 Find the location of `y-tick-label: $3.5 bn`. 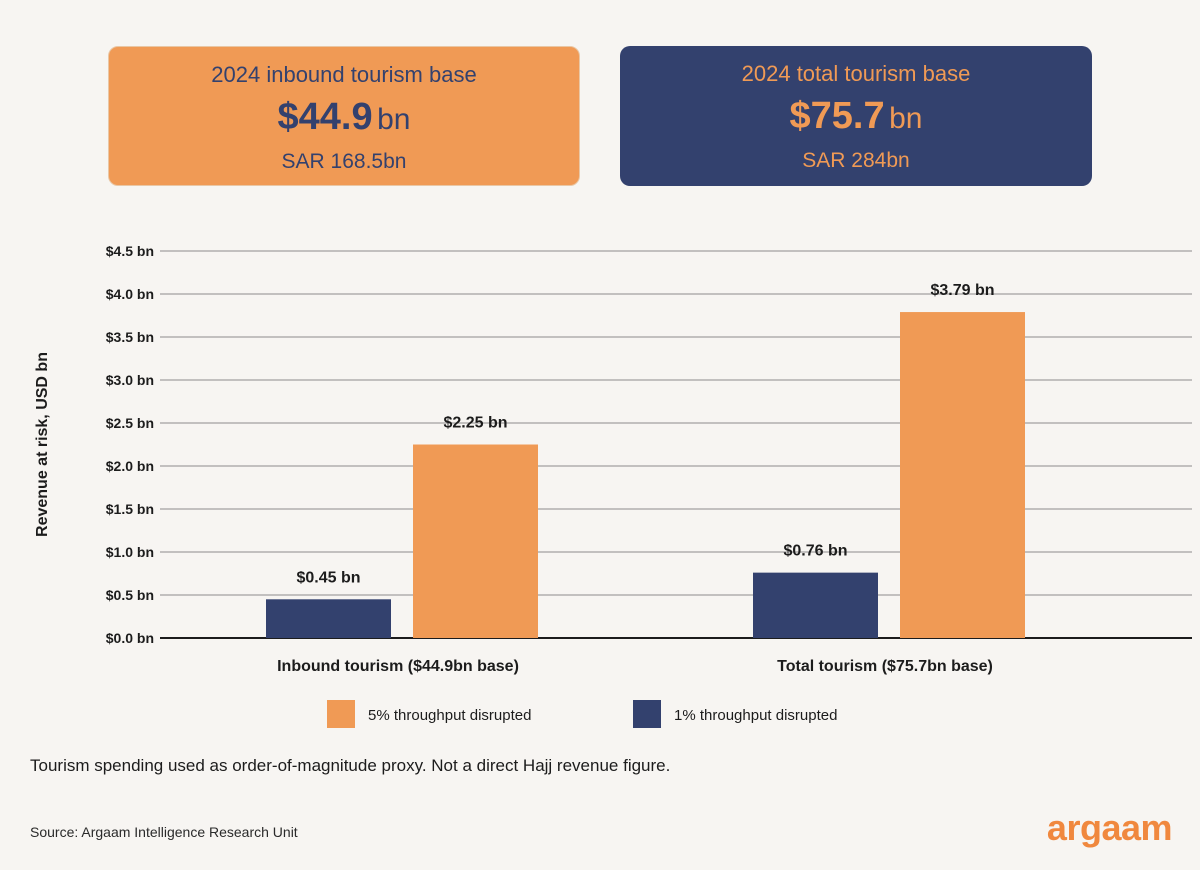

y-tick-label: $3.5 bn is located at coordinates (130, 337).